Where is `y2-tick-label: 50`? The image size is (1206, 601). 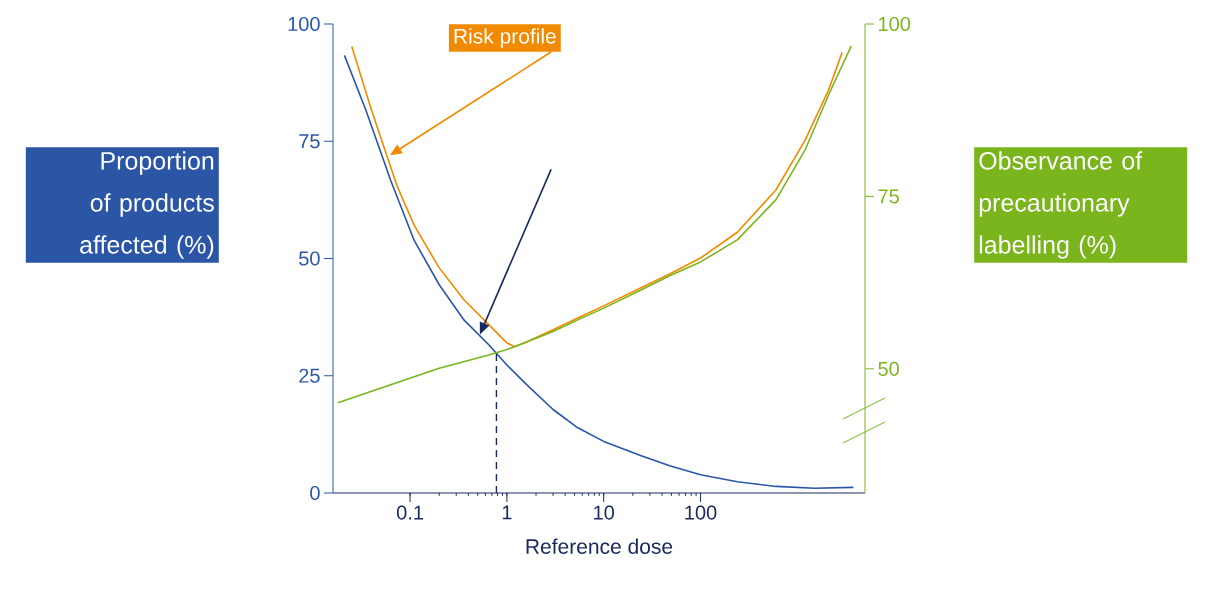
y2-tick-label: 50 is located at coordinates (888, 368).